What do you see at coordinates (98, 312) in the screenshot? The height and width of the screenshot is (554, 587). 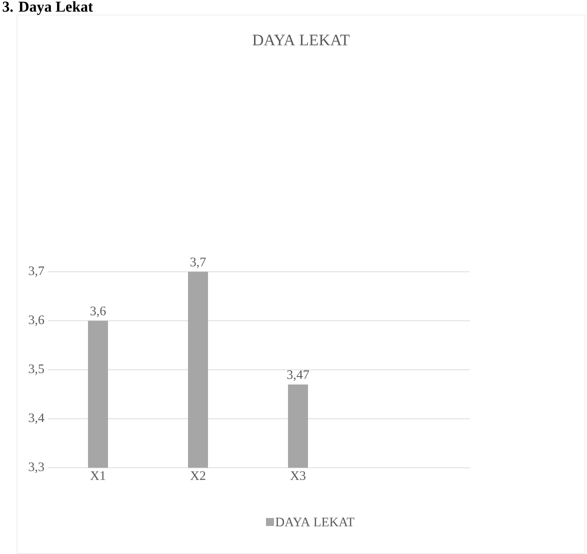 I see `data-label: 3,6` at bounding box center [98, 312].